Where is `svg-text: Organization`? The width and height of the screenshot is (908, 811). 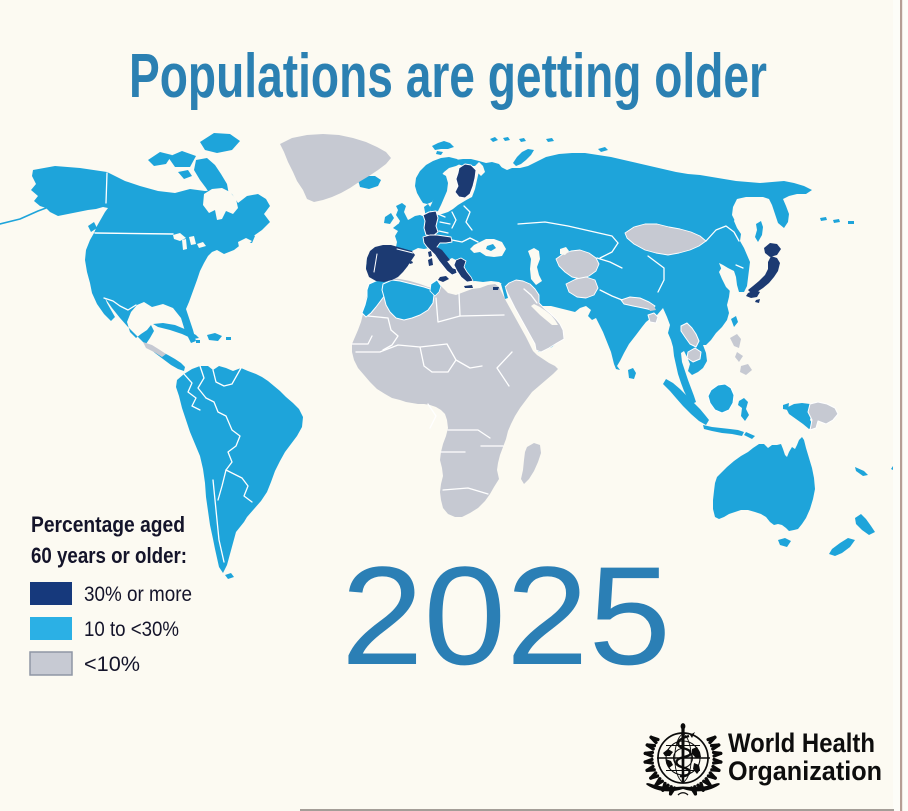 svg-text: Organization is located at coordinates (805, 771).